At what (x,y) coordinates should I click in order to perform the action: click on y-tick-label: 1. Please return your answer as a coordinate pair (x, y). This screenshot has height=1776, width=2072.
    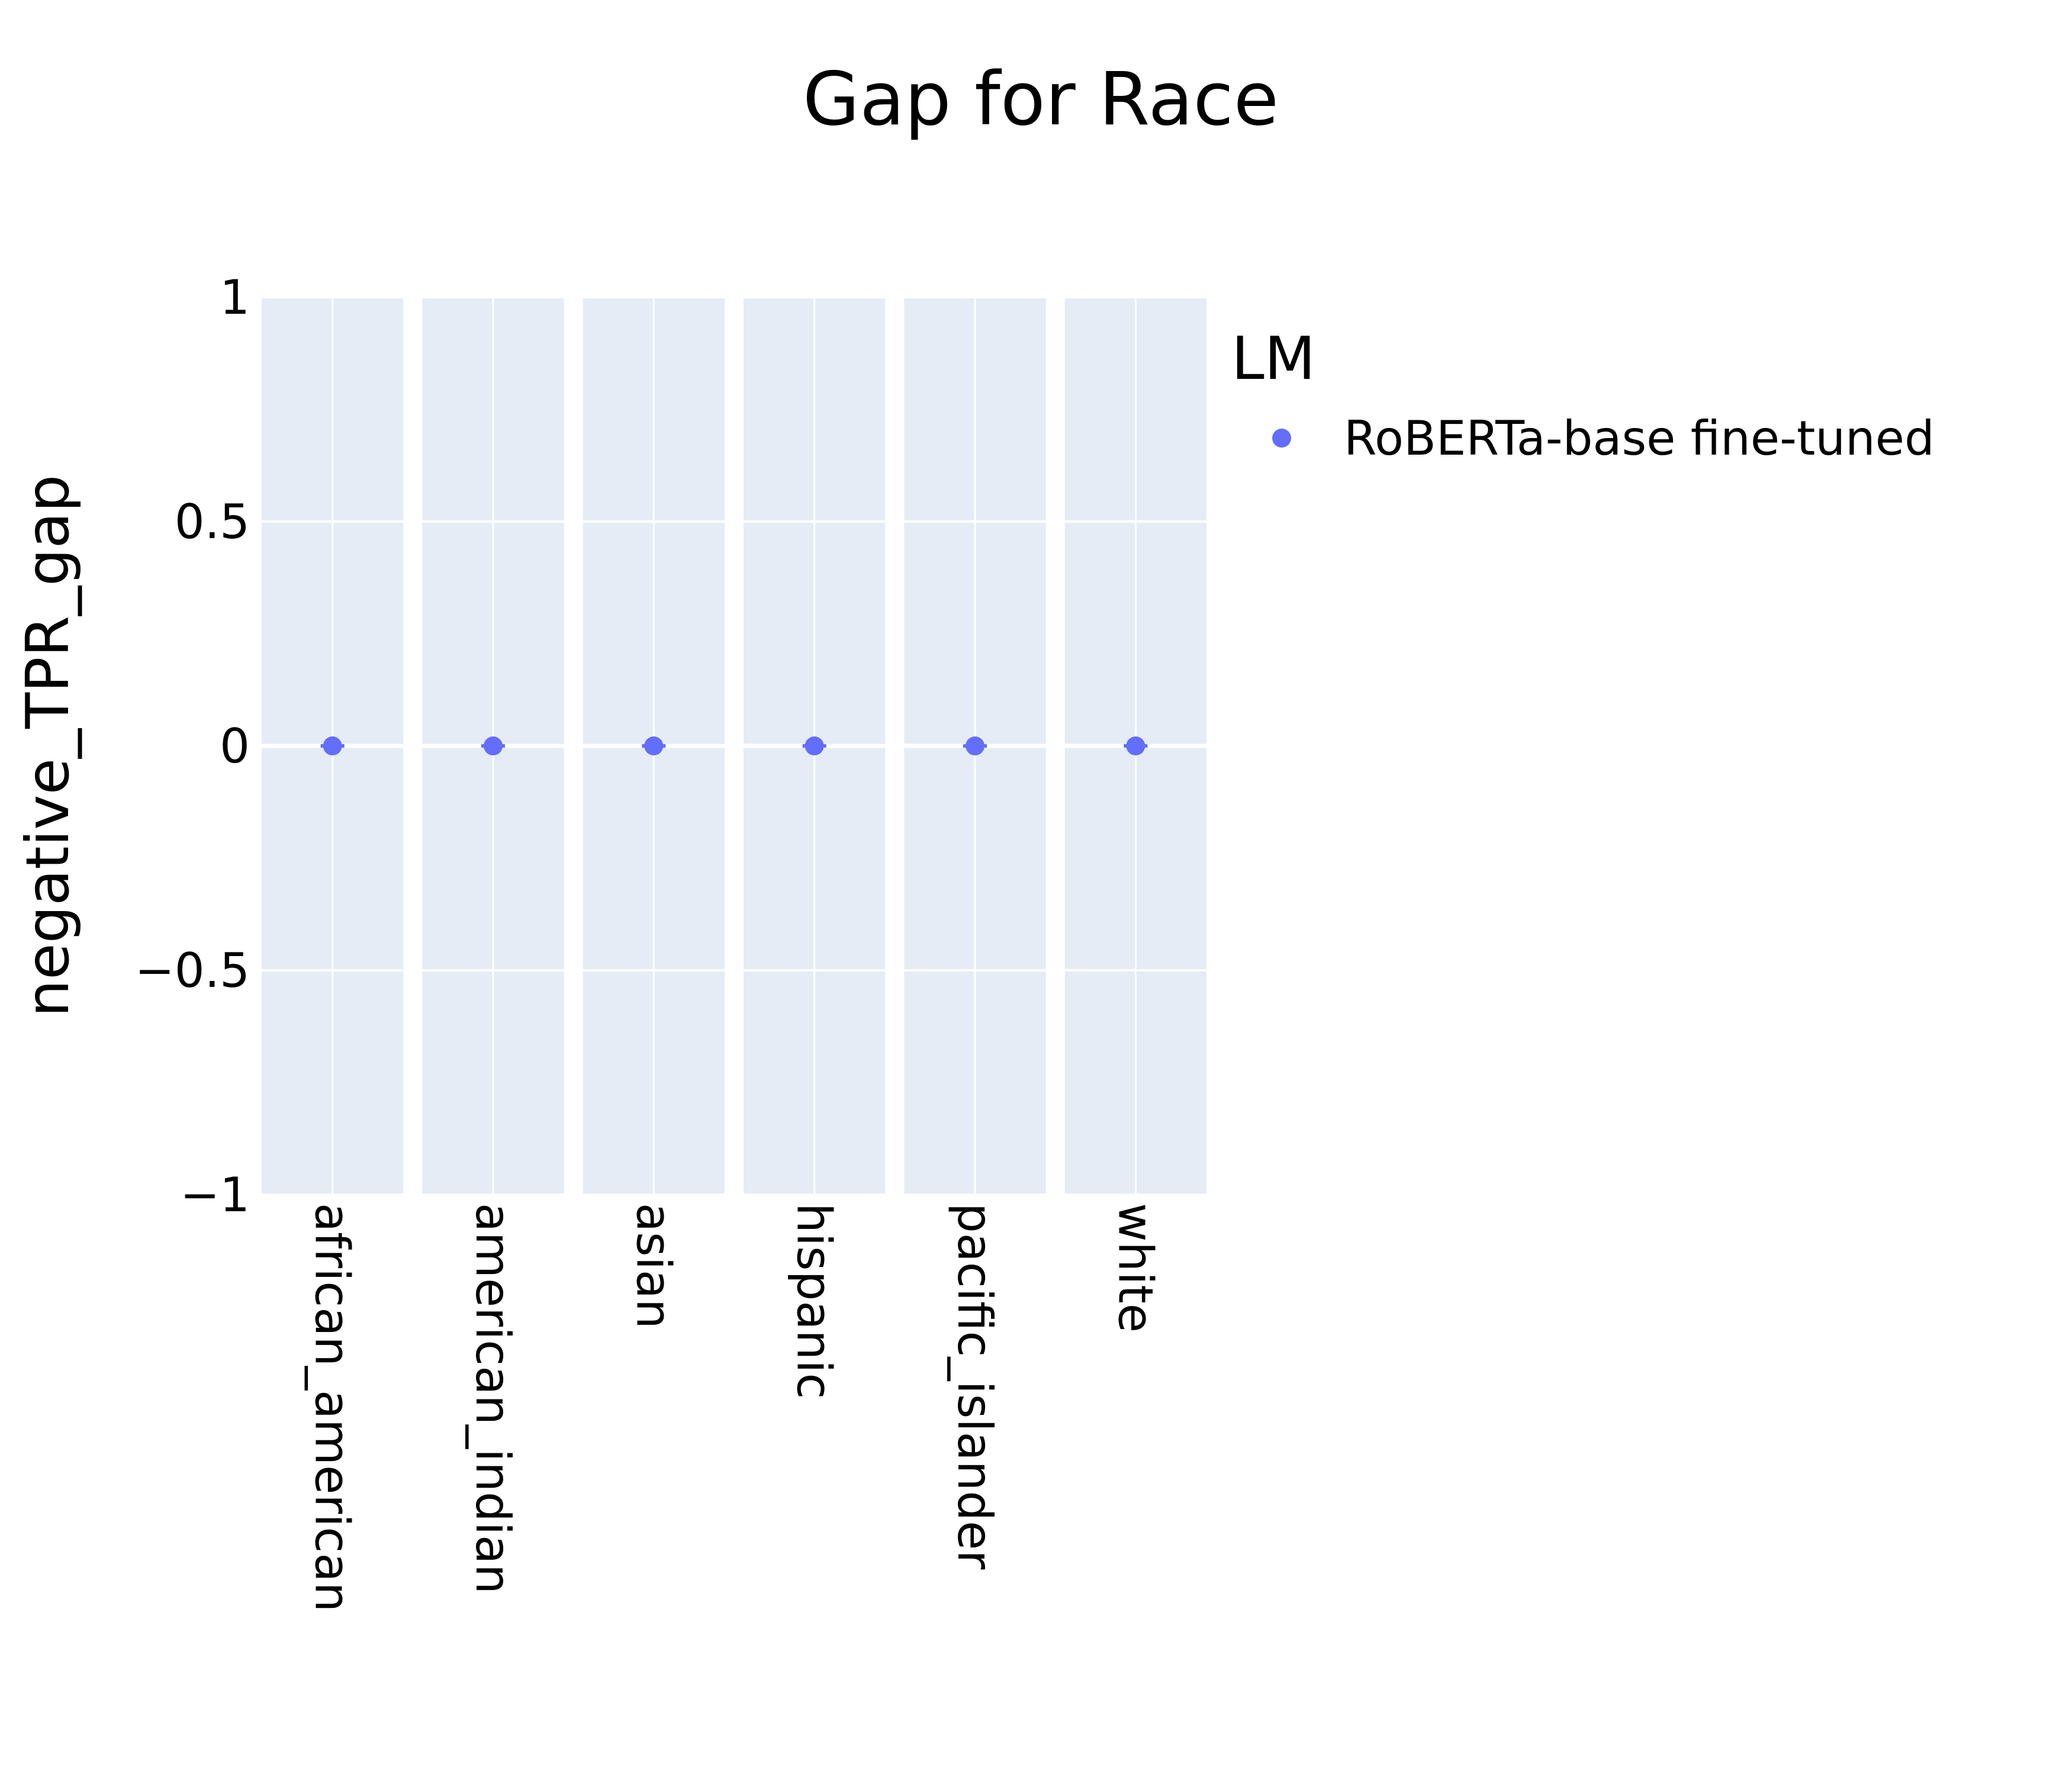
    Looking at the image, I should click on (235, 297).